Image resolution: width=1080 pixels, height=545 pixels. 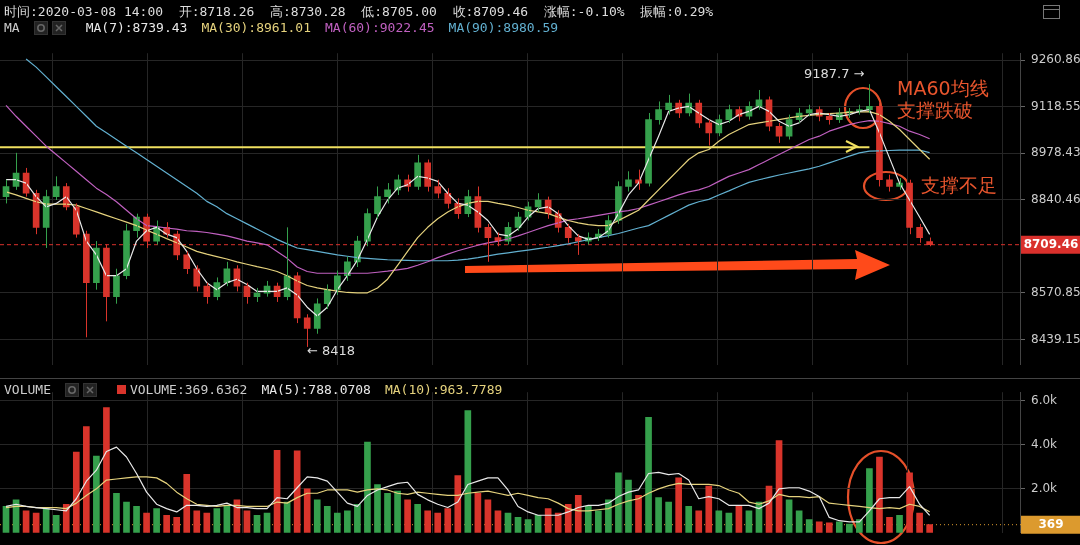 What do you see at coordinates (12, 27) in the screenshot?
I see `legend-title: MA` at bounding box center [12, 27].